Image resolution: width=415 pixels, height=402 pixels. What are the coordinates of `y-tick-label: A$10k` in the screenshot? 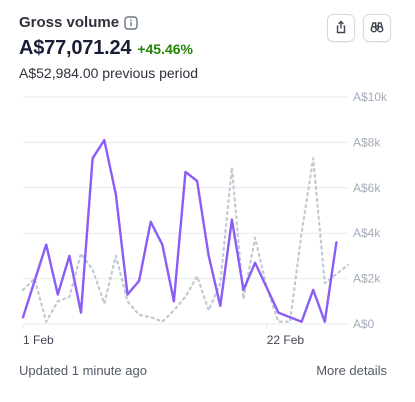 It's located at (370, 97).